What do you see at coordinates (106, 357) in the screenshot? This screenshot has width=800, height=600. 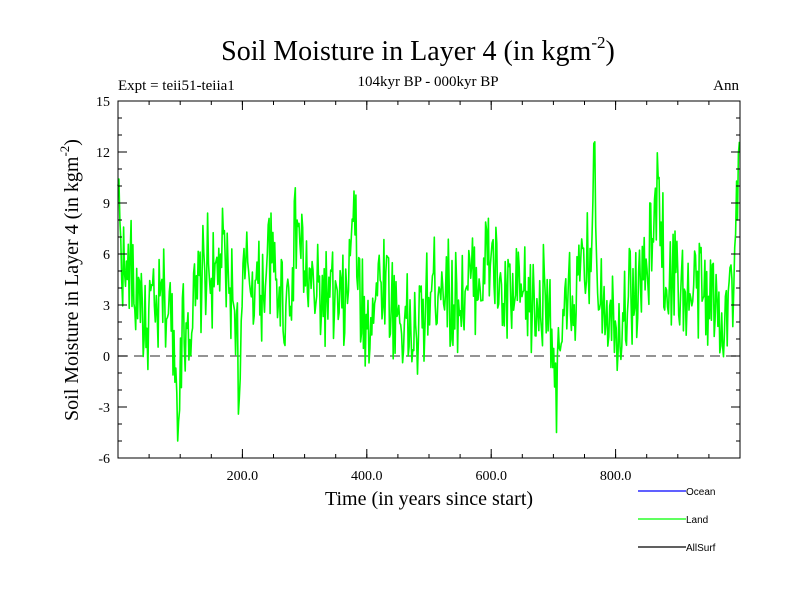 I see `y-tick-label: 0` at bounding box center [106, 357].